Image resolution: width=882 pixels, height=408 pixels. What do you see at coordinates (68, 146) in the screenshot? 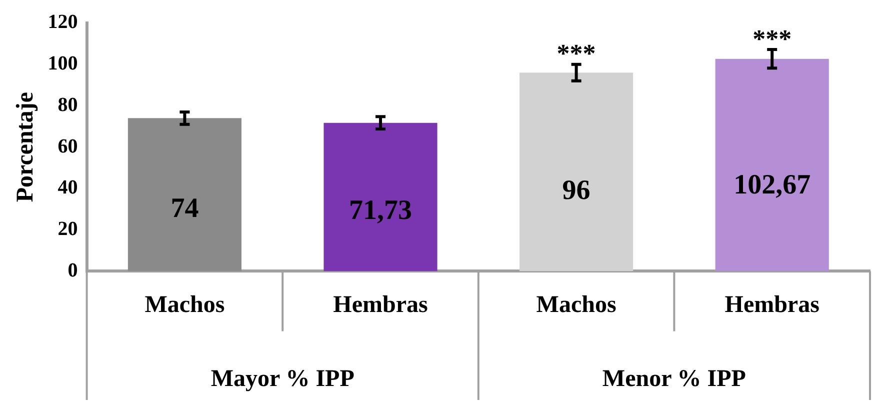
I see `y-tick-label: 60` at bounding box center [68, 146].